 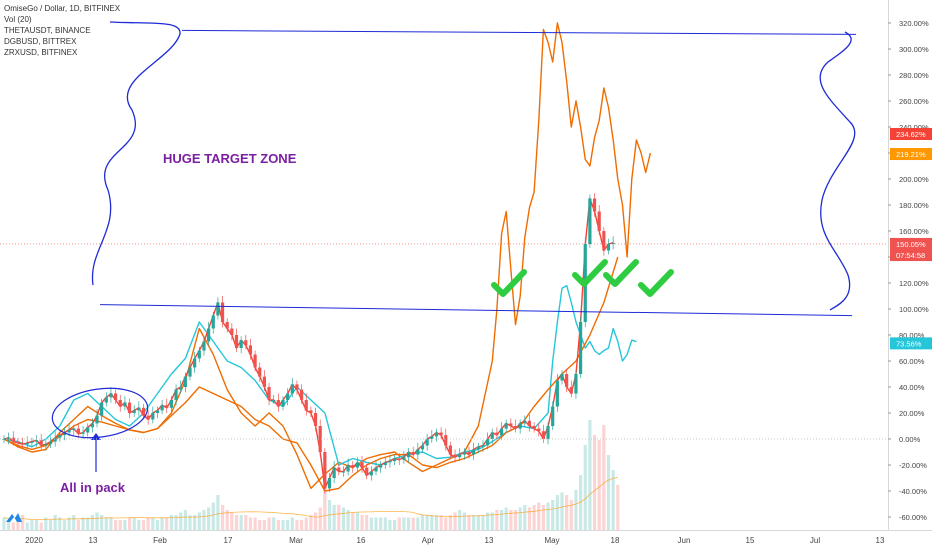 I want to click on target-top-line, so click(x=519, y=32).